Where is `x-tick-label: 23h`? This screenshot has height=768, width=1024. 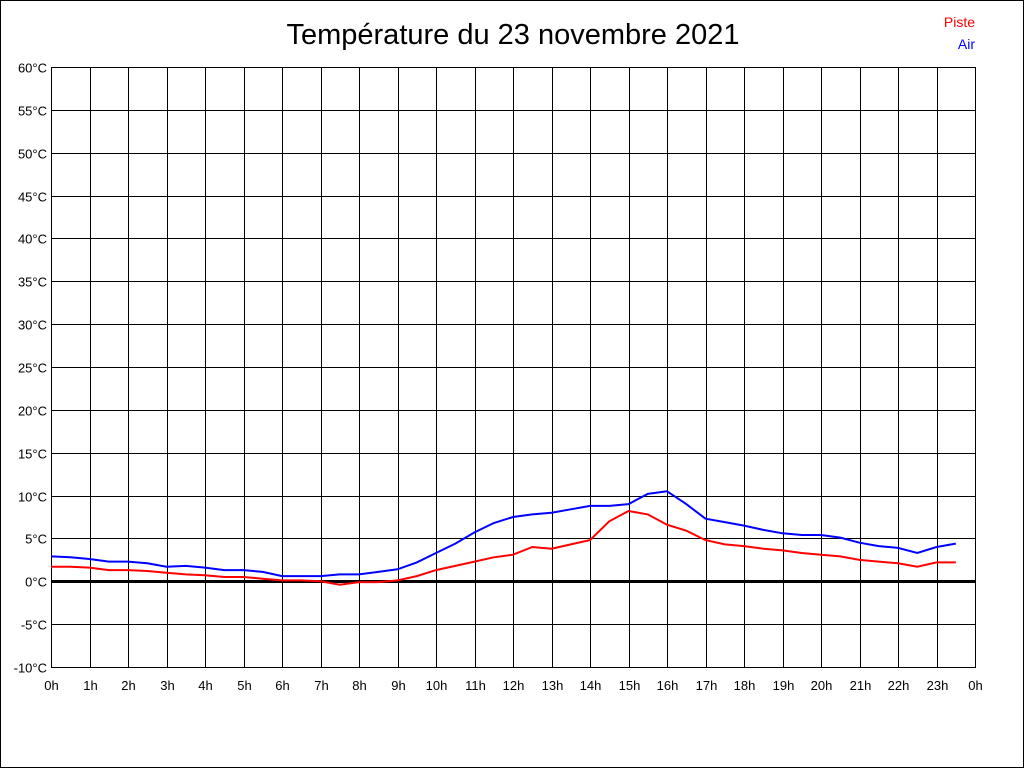 x-tick-label: 23h is located at coordinates (938, 685).